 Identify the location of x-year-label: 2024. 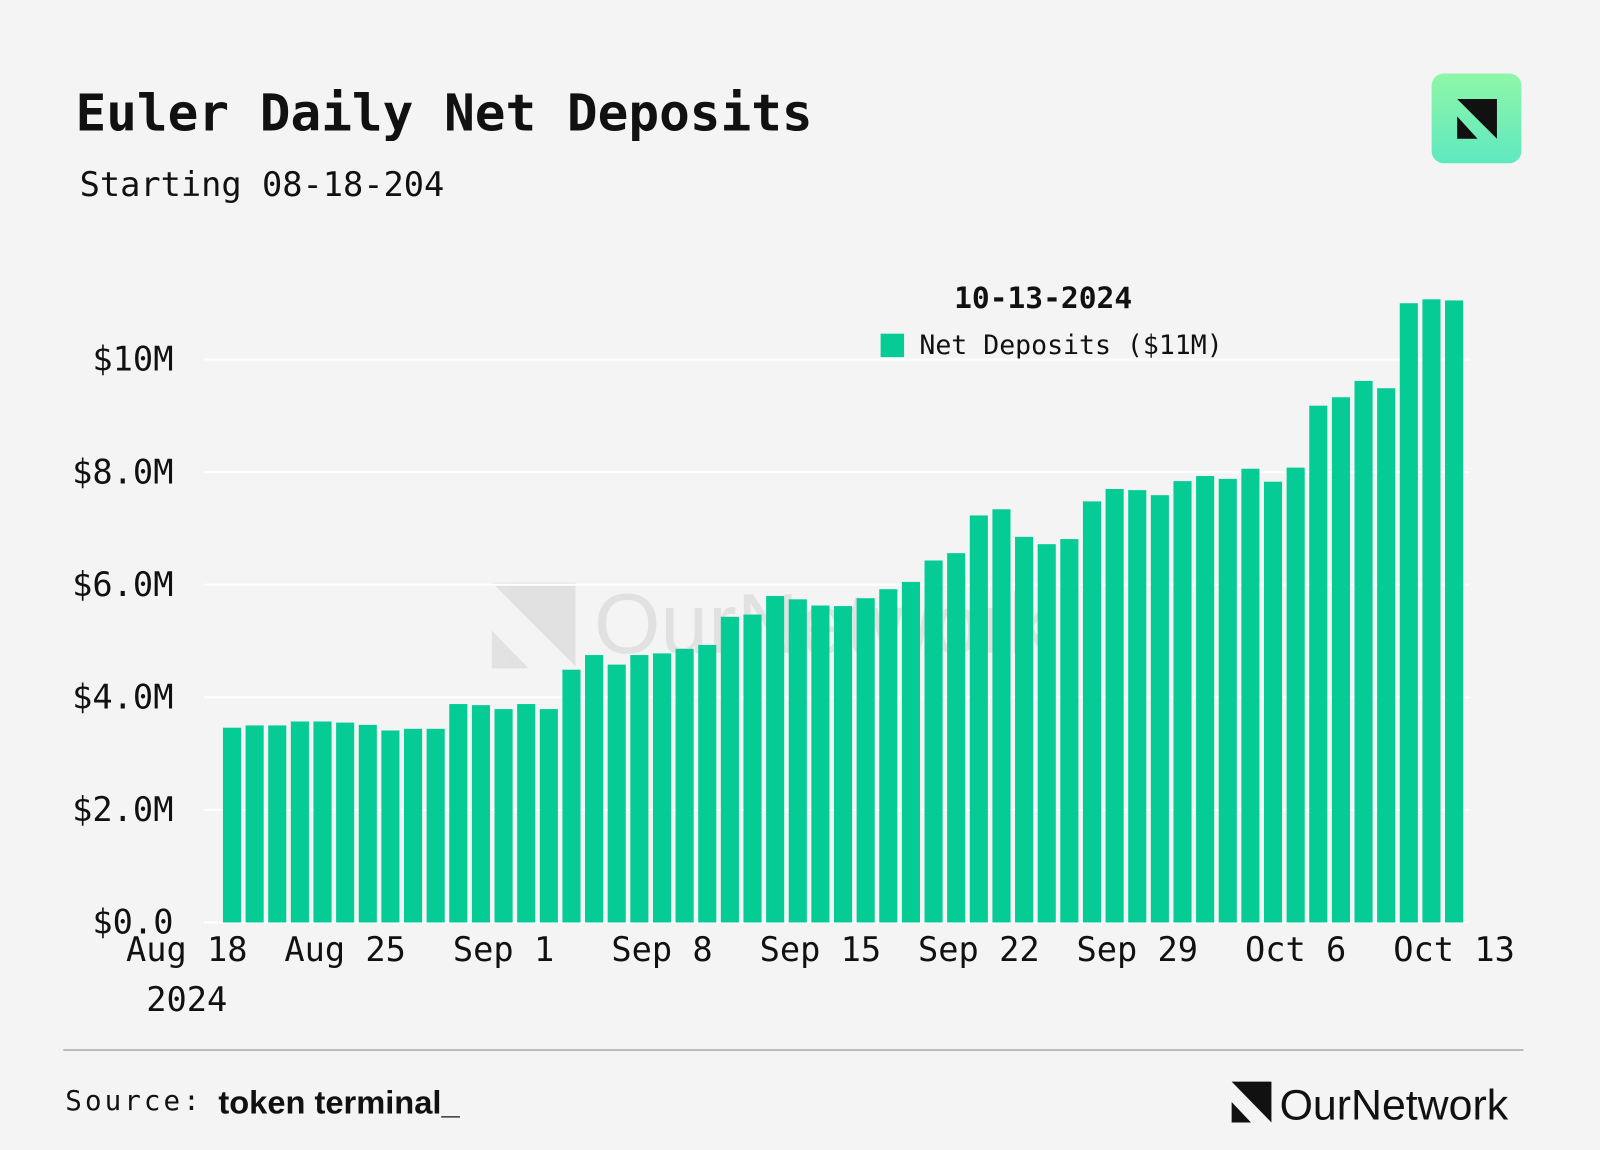
(186, 999).